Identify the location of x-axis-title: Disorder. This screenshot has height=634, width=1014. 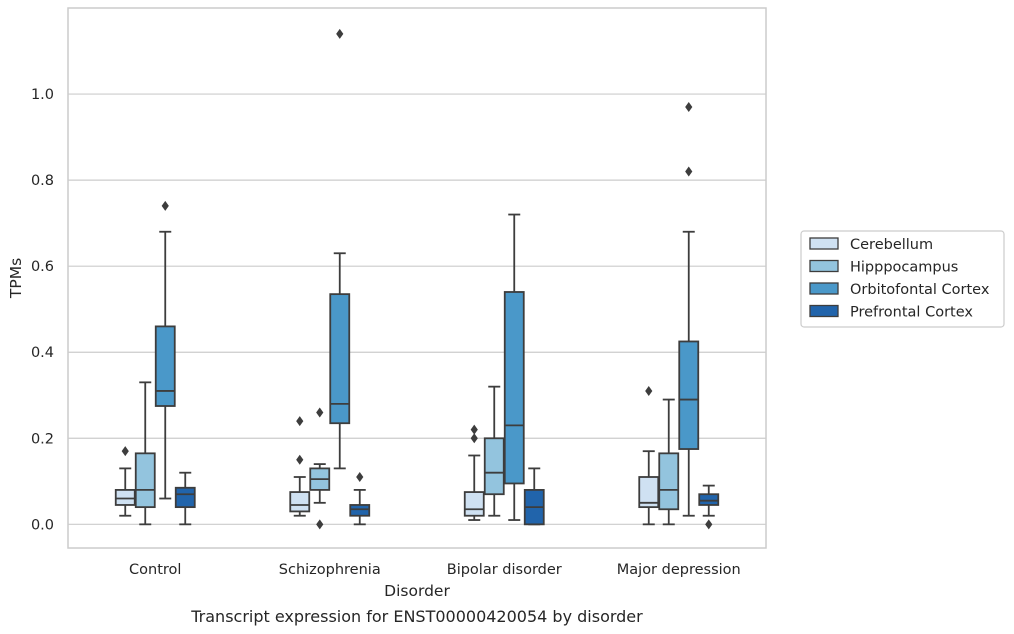
(417, 591).